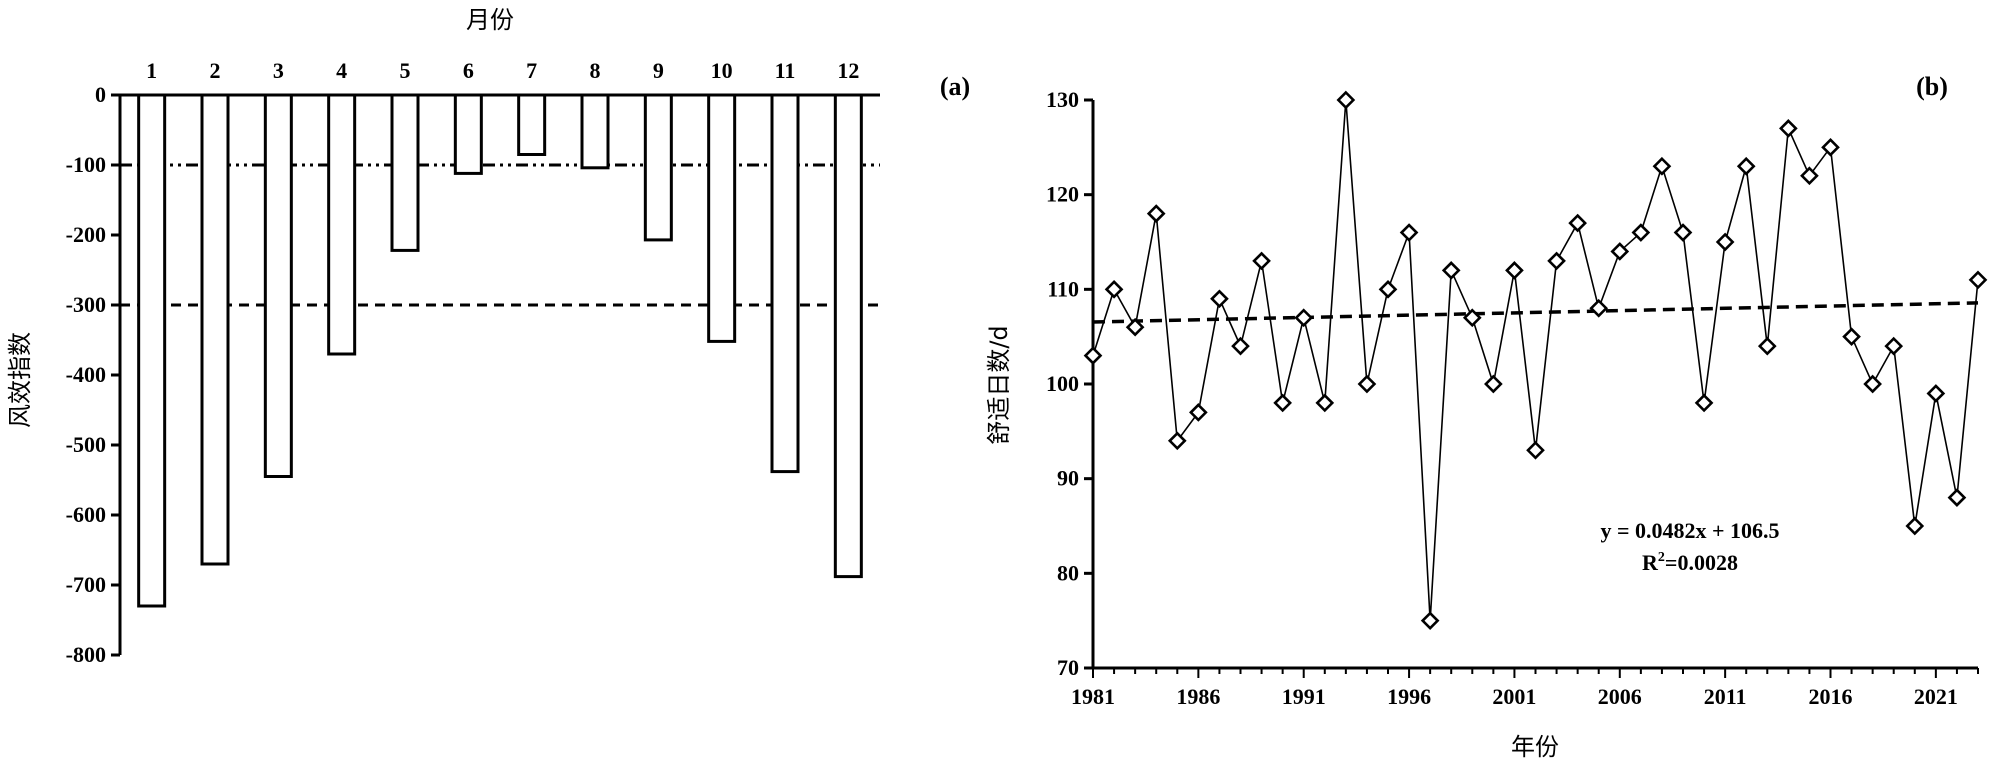 This screenshot has height=761, width=2000. Describe the element at coordinates (1704, 403) in the screenshot. I see `data-point-2010` at that location.